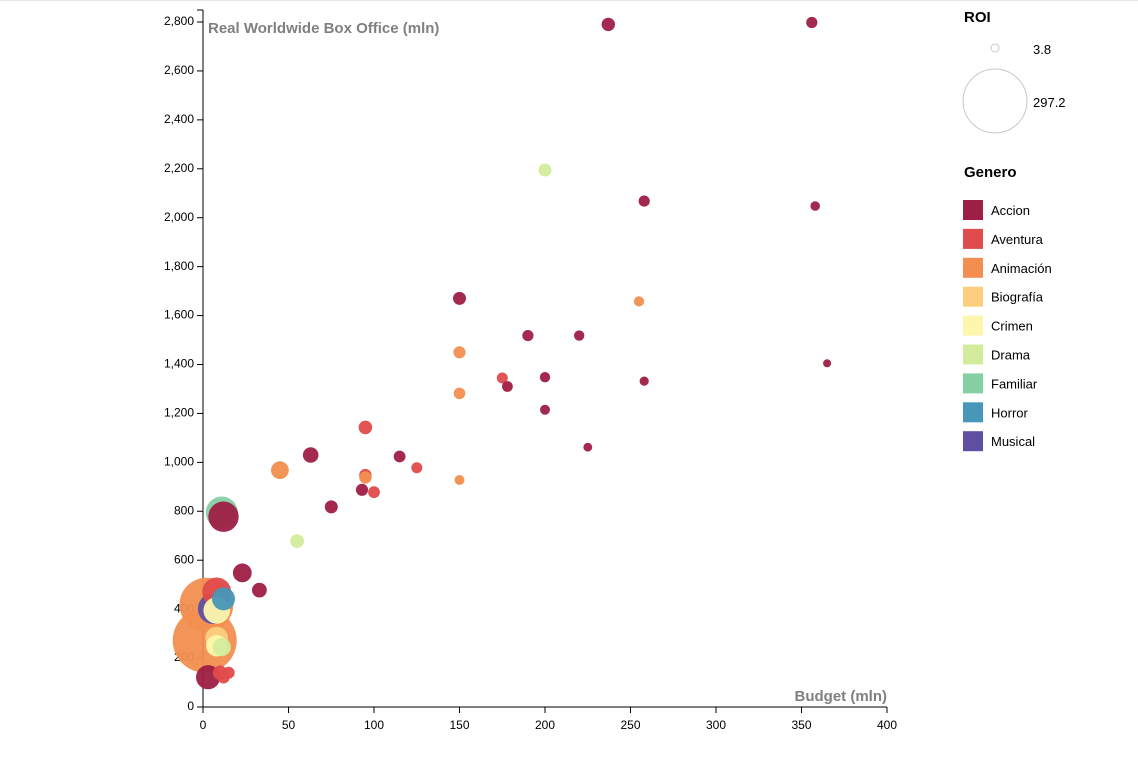  Describe the element at coordinates (179, 462) in the screenshot. I see `y-tick-label: 1,000` at that location.